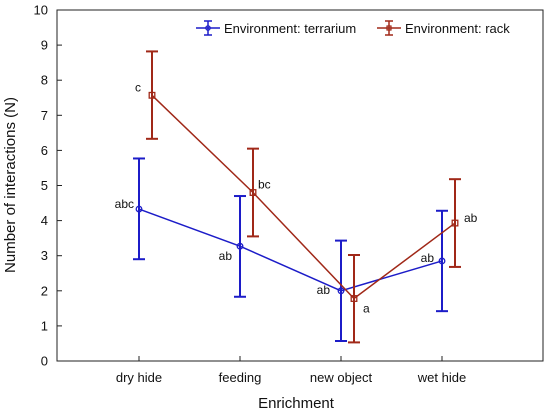  Describe the element at coordinates (264, 185) in the screenshot. I see `point-label: bc` at that location.